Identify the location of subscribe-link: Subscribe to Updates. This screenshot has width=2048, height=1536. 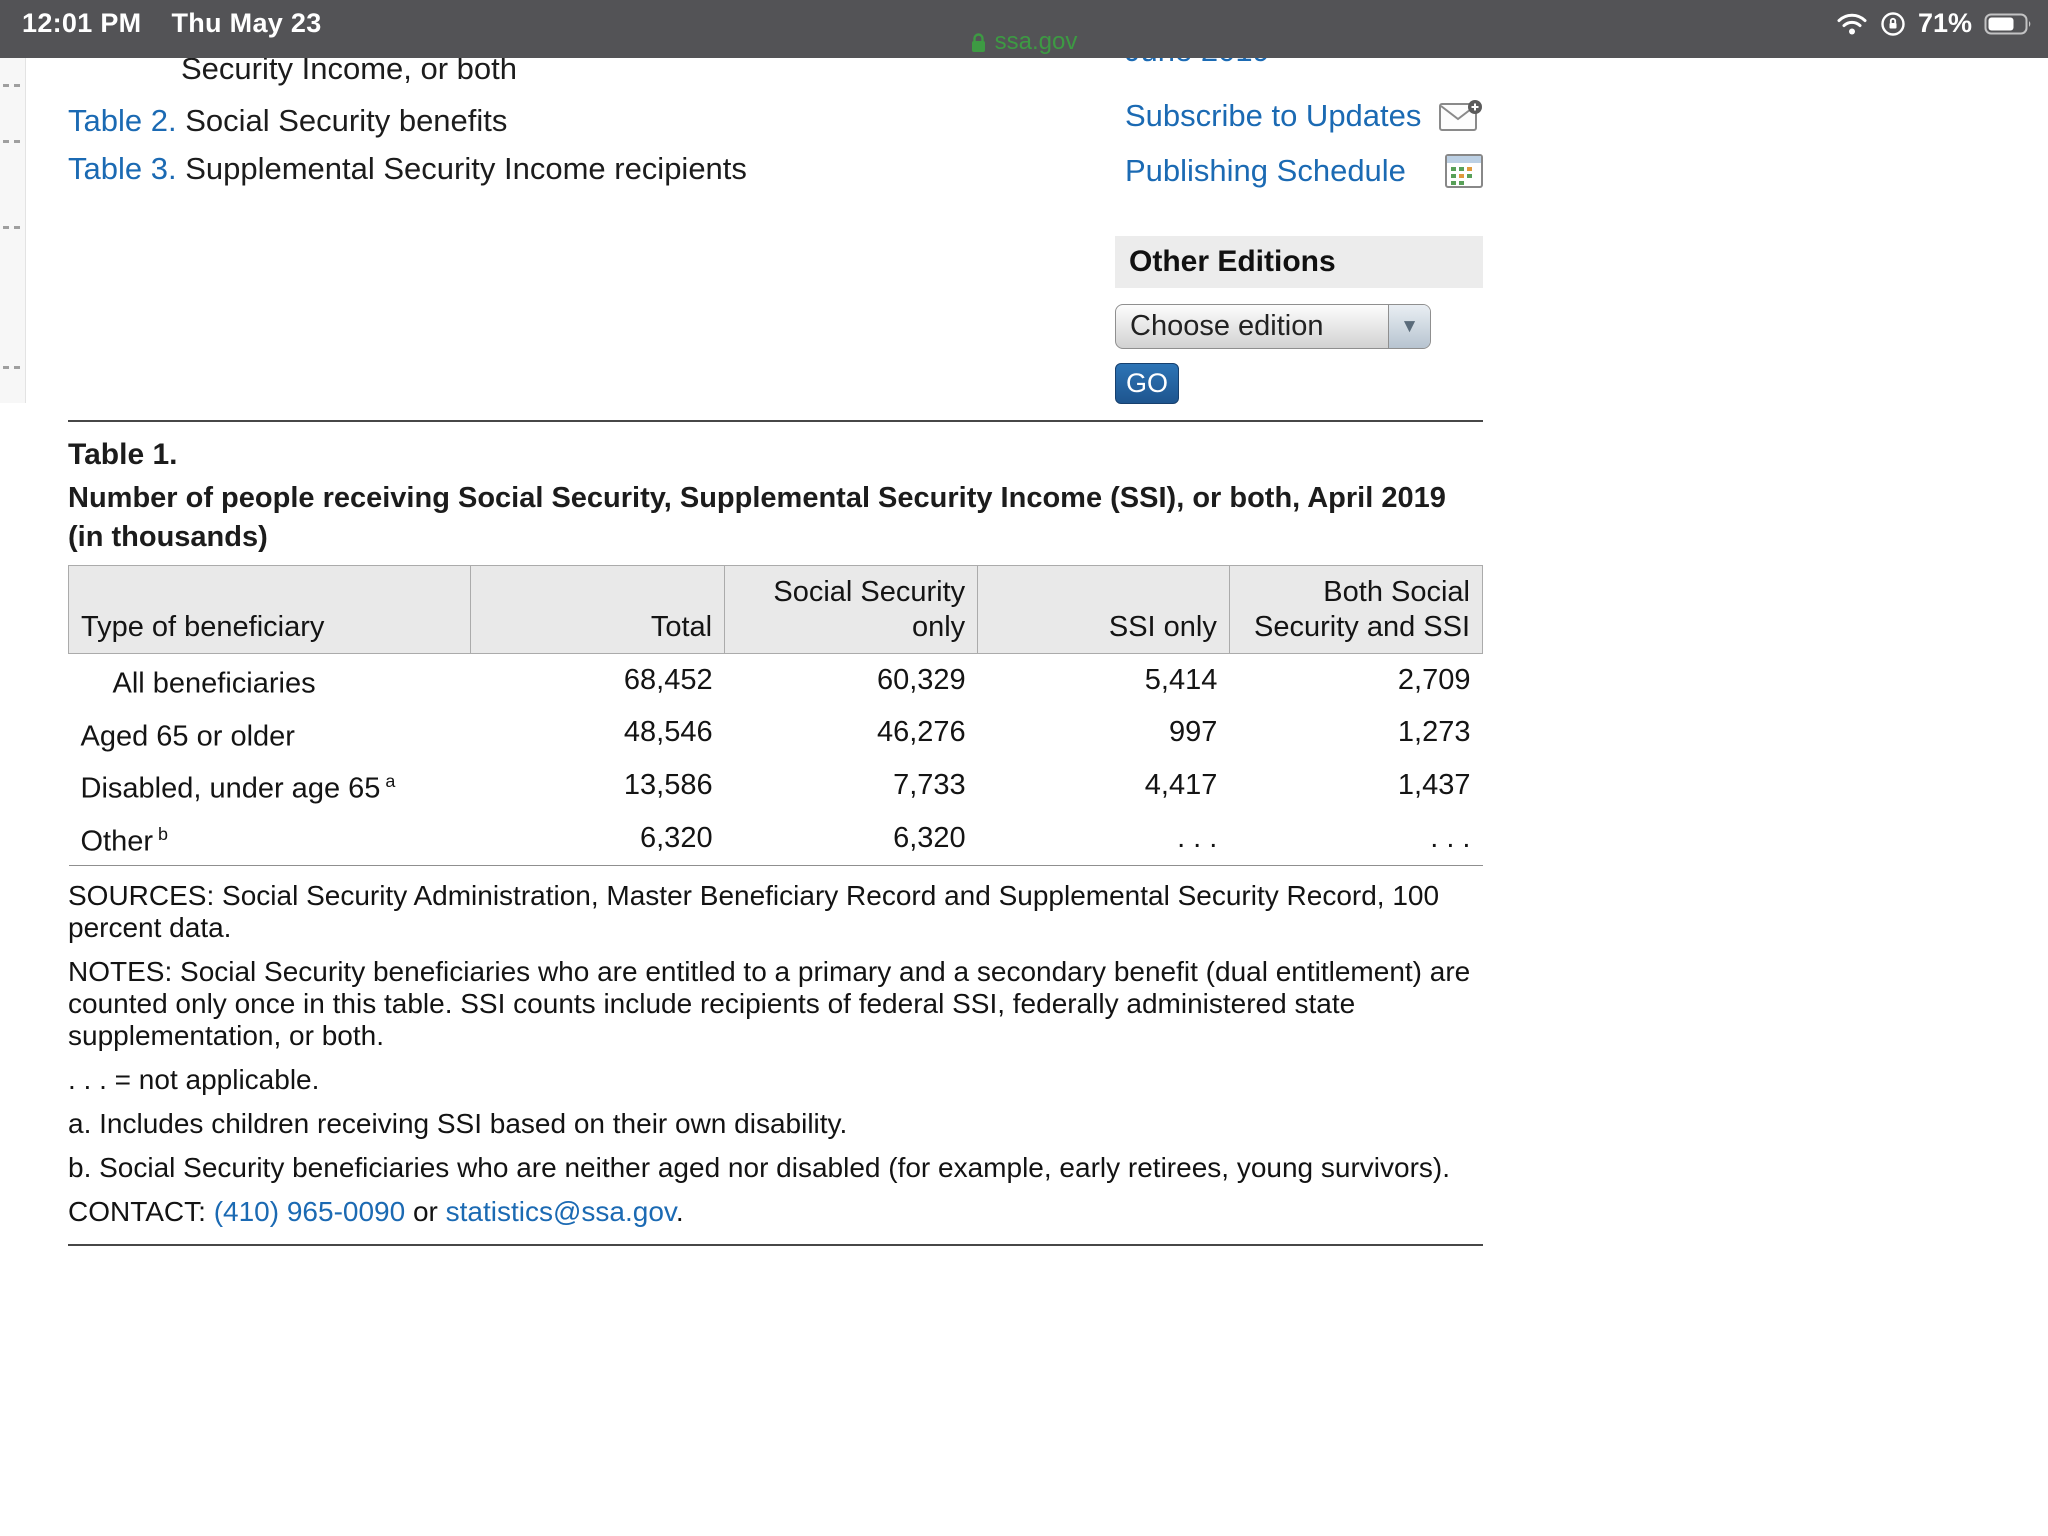
(1273, 115).